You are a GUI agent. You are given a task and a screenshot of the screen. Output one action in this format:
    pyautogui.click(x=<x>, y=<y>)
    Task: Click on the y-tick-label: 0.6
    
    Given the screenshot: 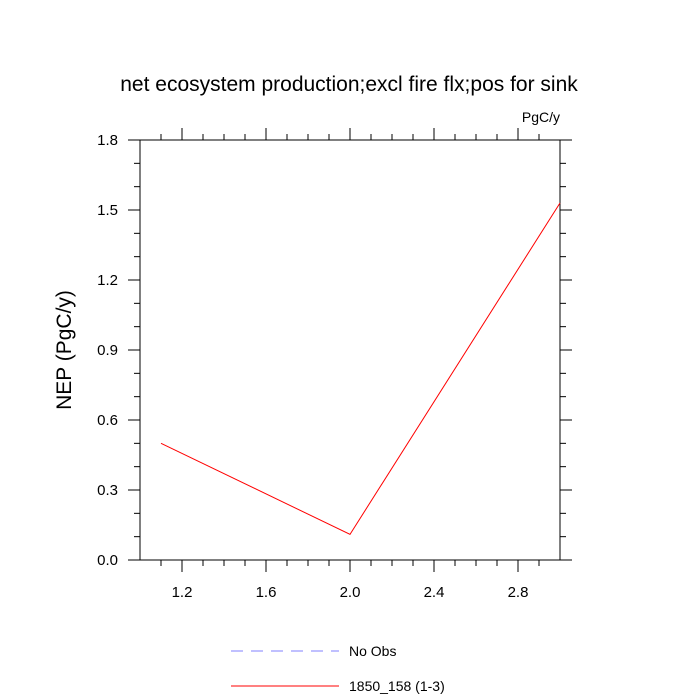 What is the action you would take?
    pyautogui.click(x=107, y=420)
    